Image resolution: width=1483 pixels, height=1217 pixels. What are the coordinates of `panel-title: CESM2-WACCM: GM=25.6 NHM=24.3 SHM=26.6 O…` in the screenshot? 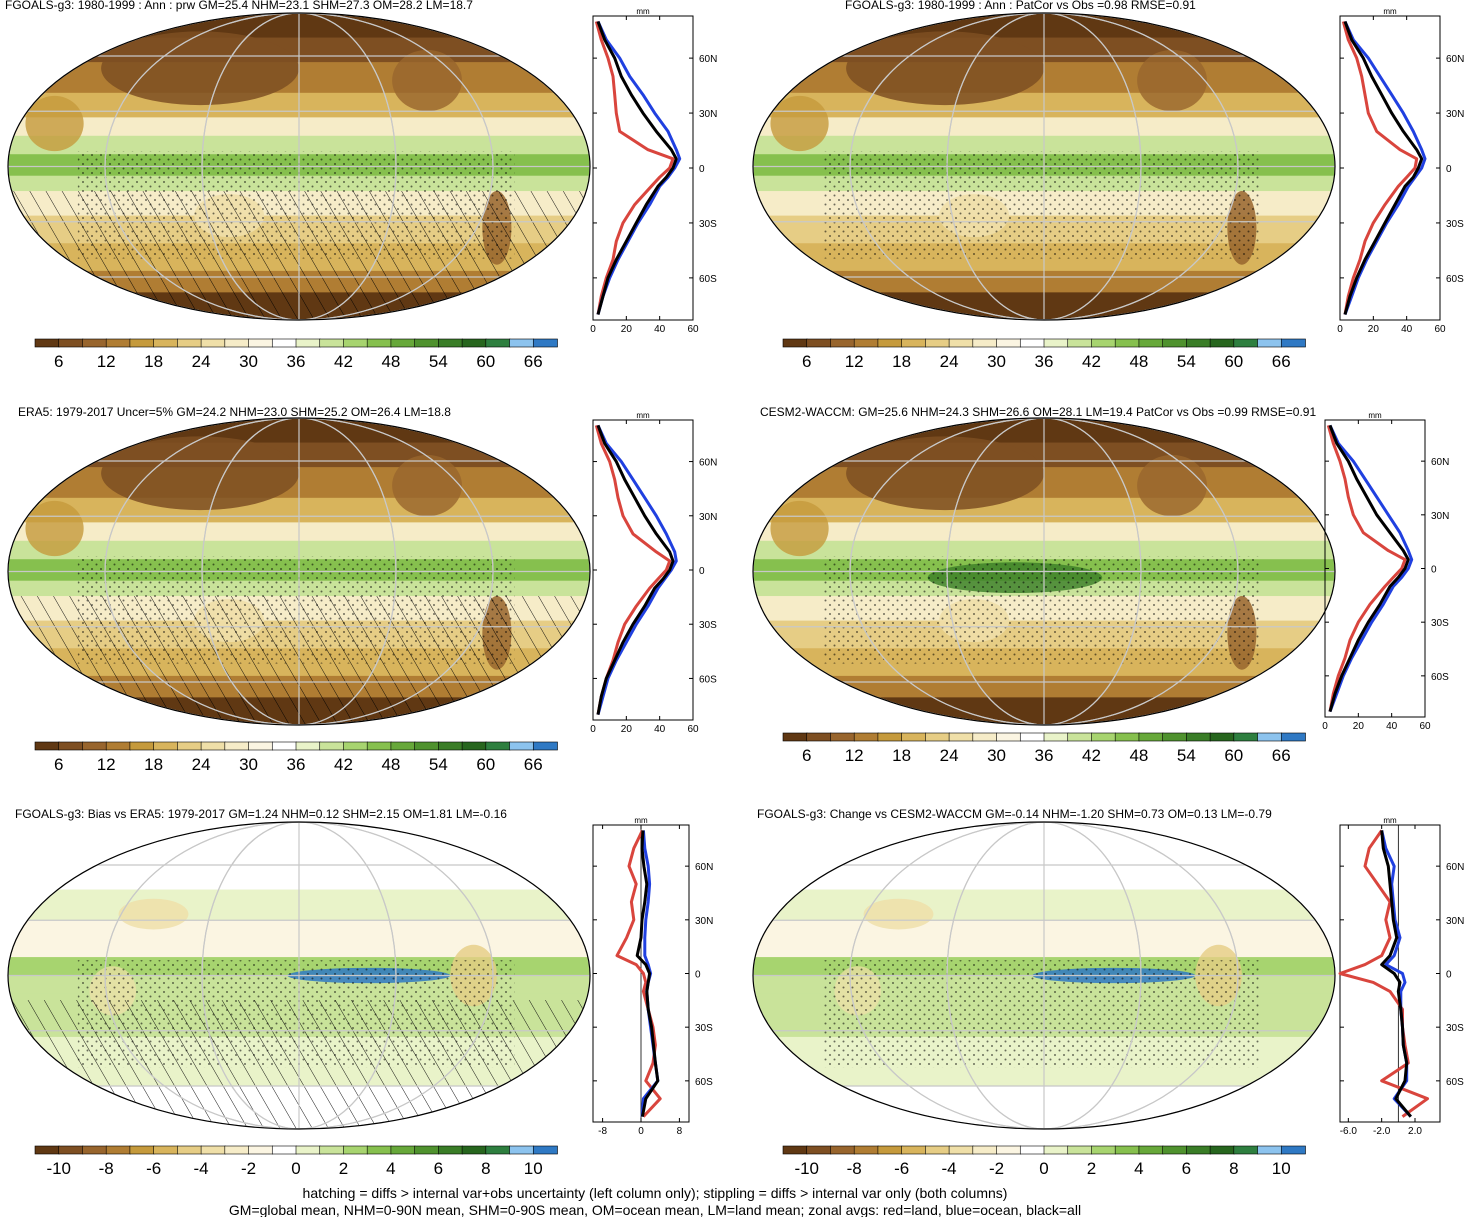 It's located at (1038, 412).